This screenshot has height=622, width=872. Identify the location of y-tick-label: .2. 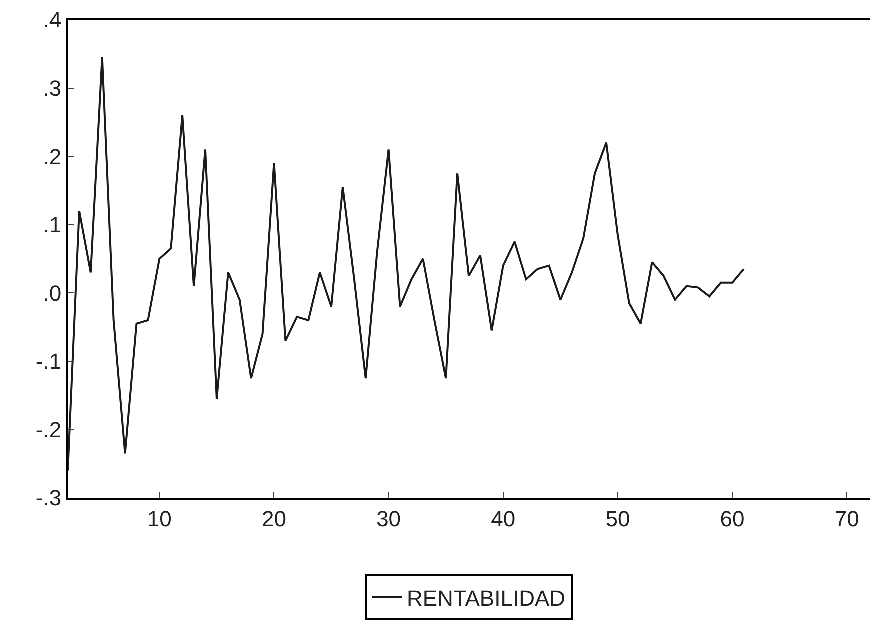
(52, 157).